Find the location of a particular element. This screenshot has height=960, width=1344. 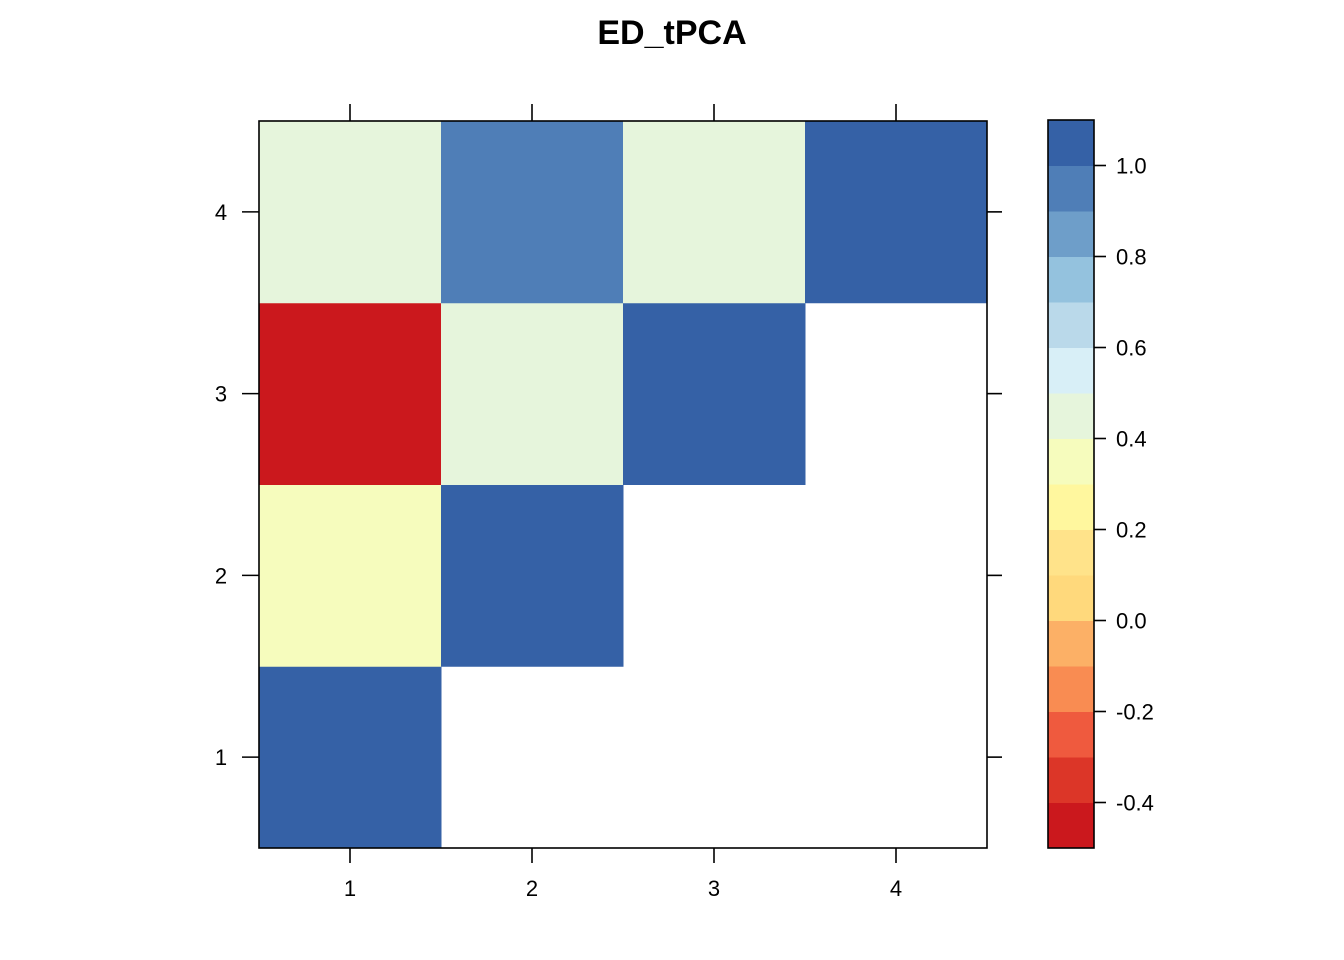

colorbar-frame is located at coordinates (1071, 484).